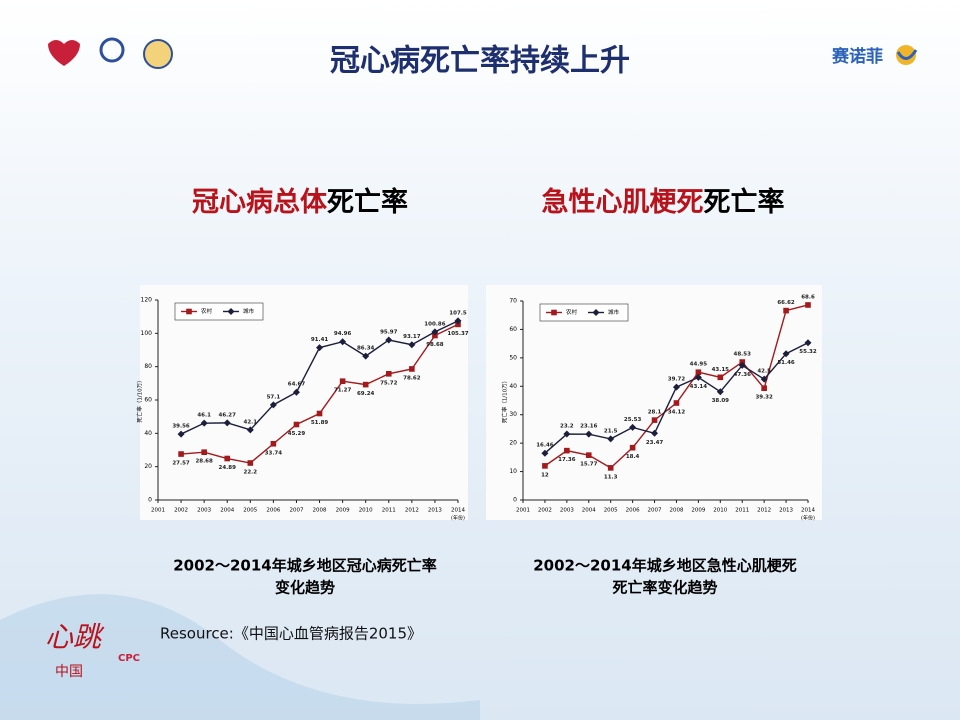 Image resolution: width=960 pixels, height=720 pixels. I want to click on y-tick-label: 30, so click(513, 414).